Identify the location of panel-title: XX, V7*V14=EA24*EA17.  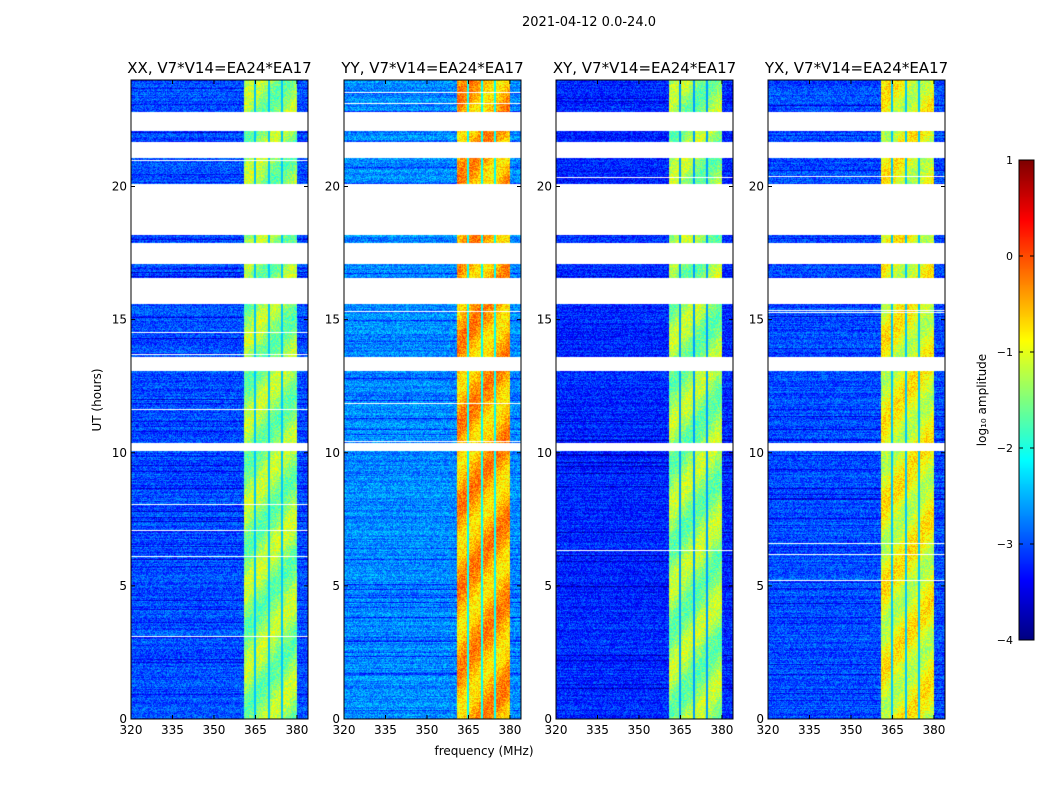
(219, 68).